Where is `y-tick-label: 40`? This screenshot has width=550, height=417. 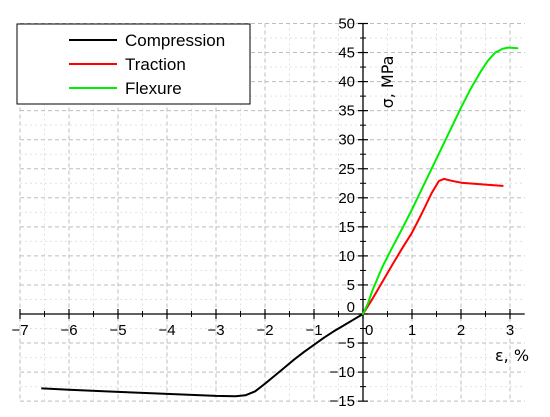 y-tick-label: 40 is located at coordinates (346, 82).